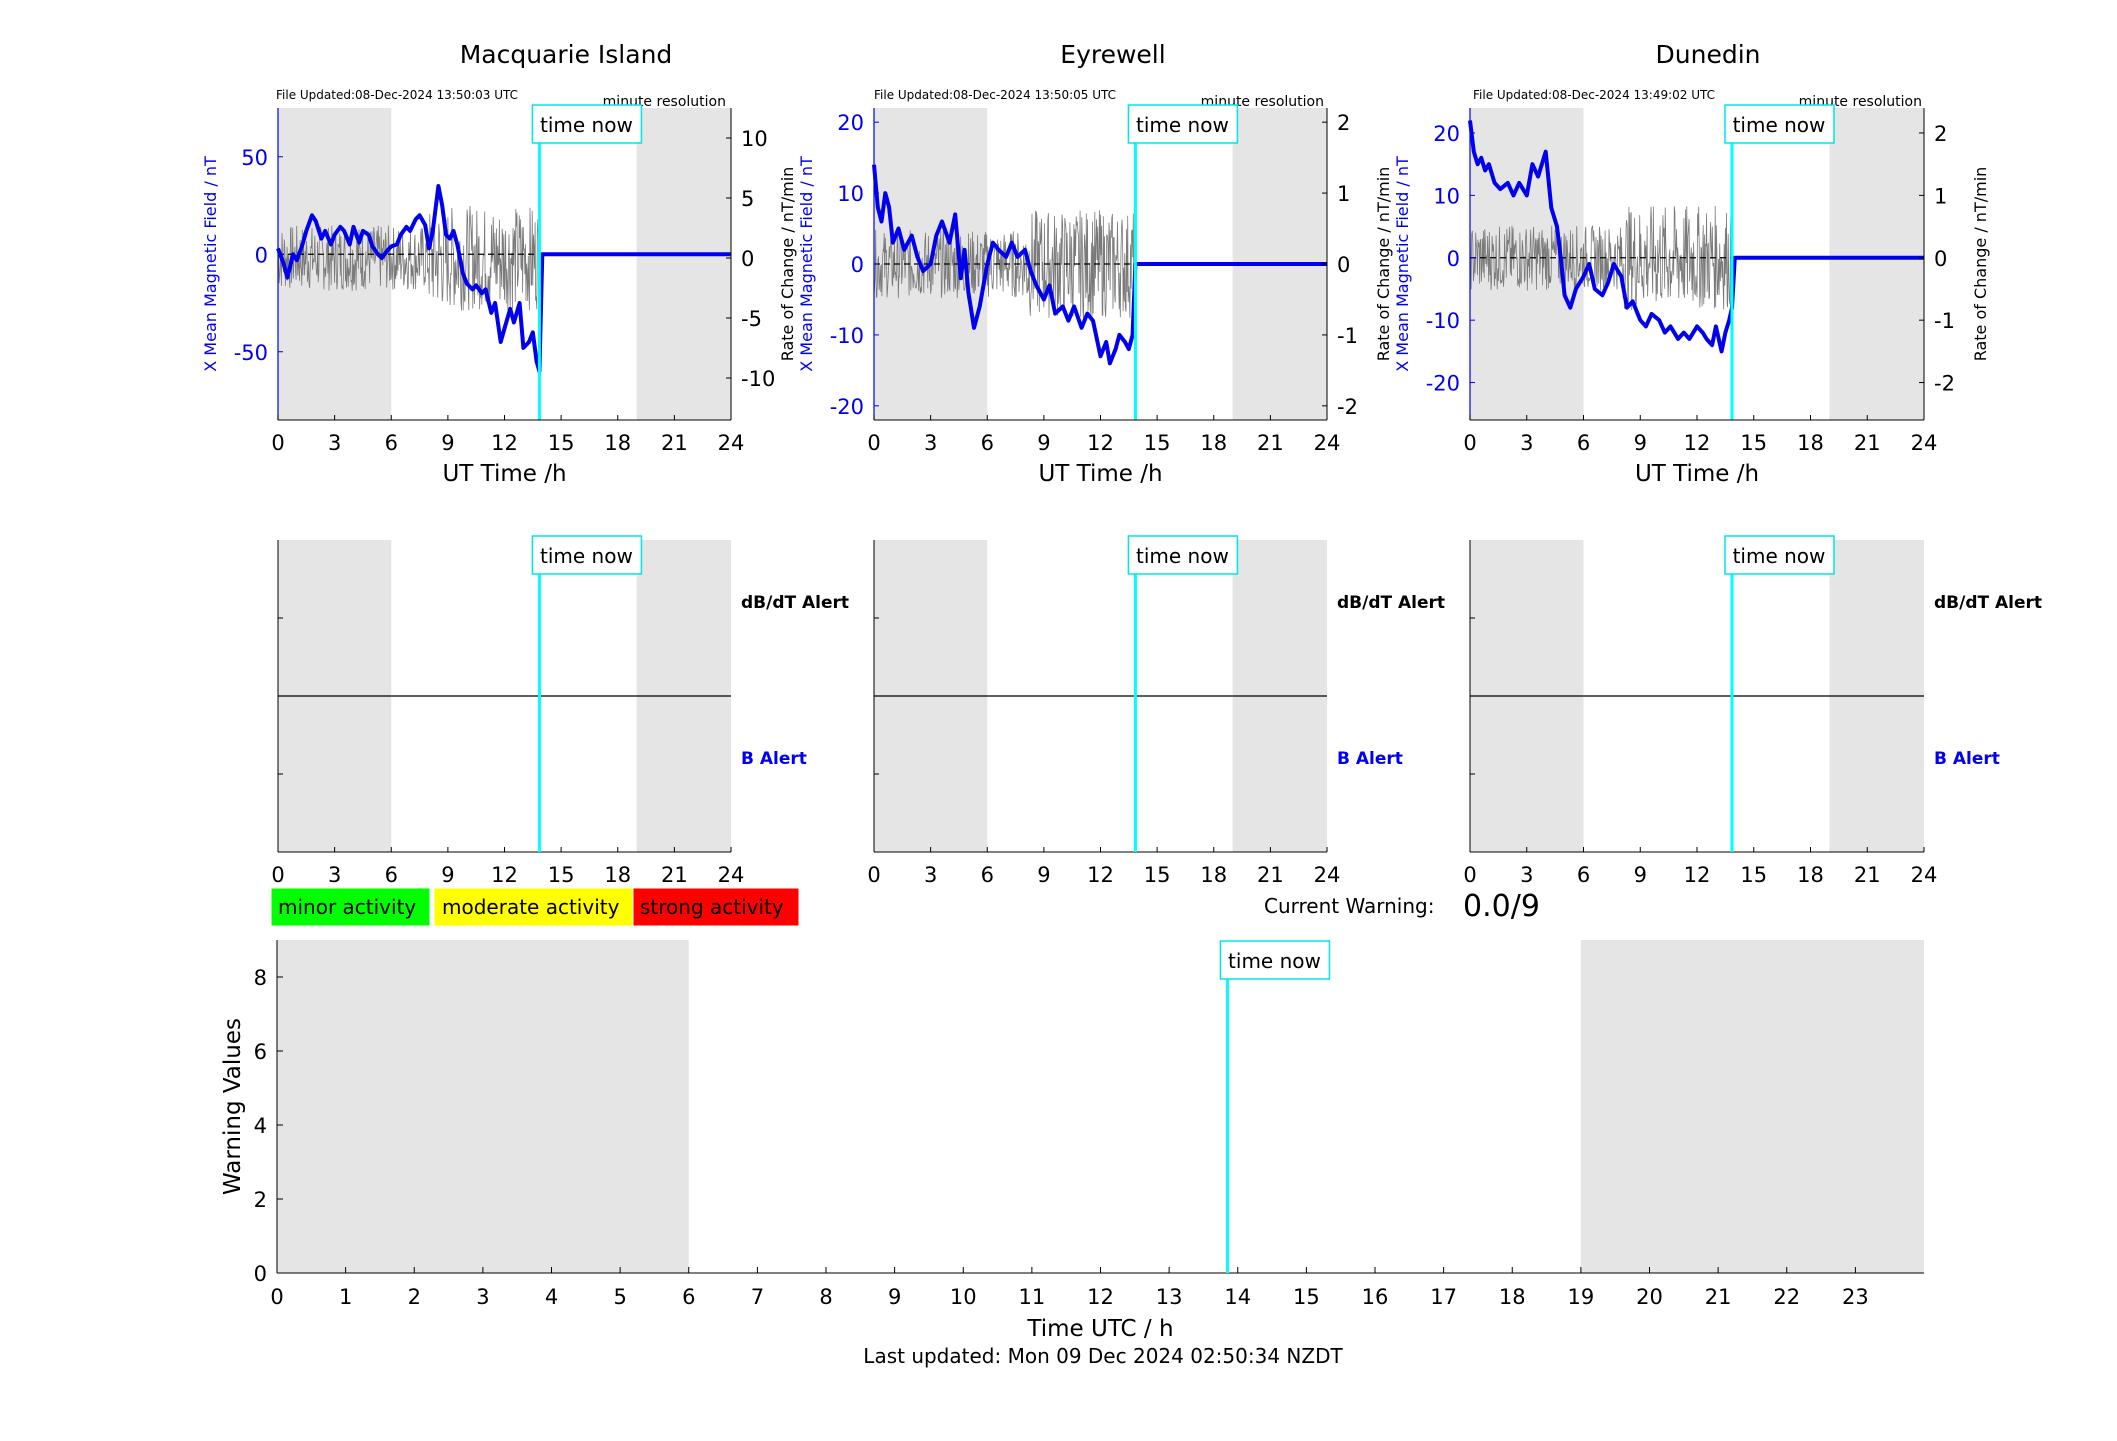 The image size is (2117, 1441). What do you see at coordinates (350, 907) in the screenshot?
I see `legend-minor-swatch` at bounding box center [350, 907].